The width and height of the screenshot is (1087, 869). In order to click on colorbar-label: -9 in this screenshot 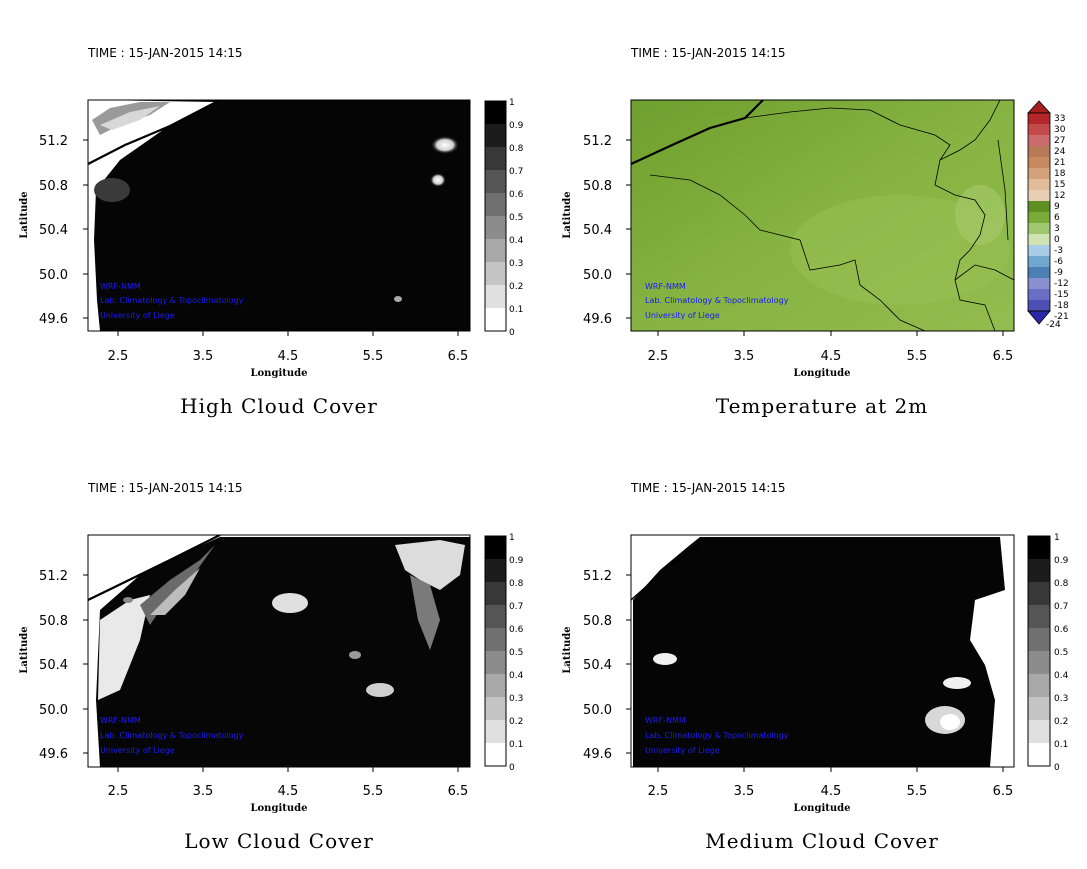, I will do `click(1058, 273)`.